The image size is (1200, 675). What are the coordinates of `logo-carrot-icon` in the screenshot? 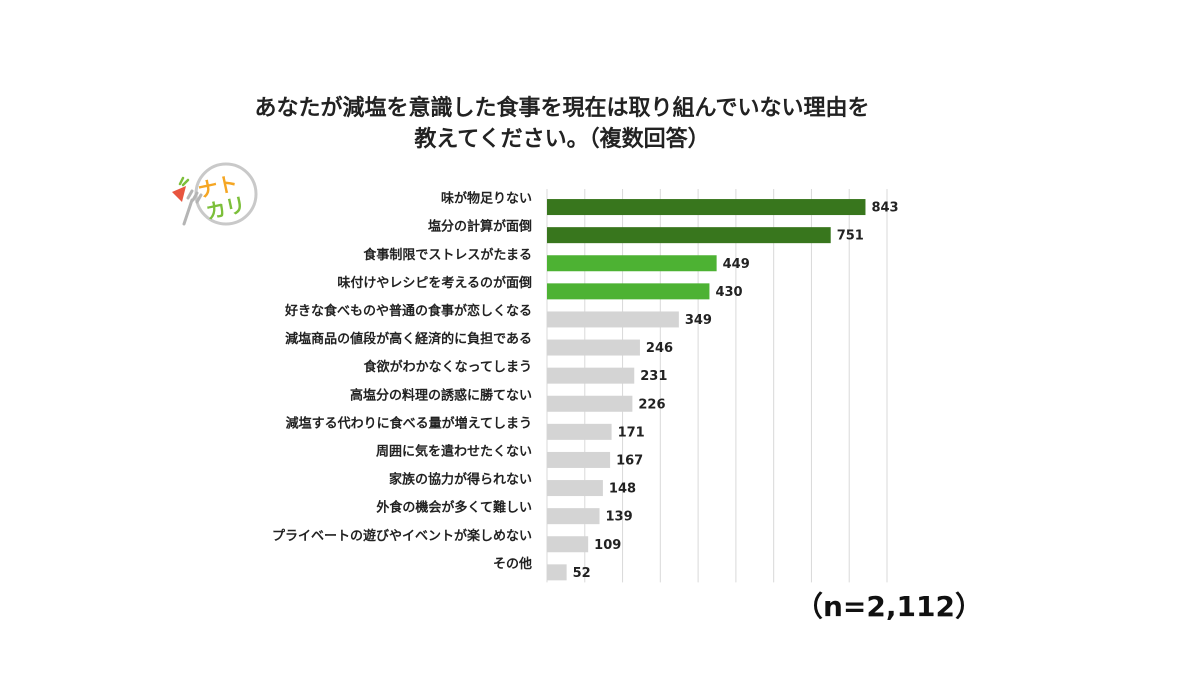 It's located at (181, 189).